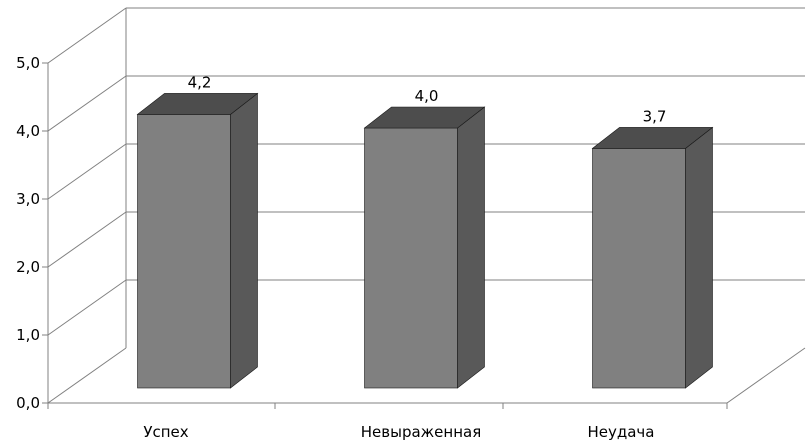 The width and height of the screenshot is (811, 443). I want to click on y-tick-label: 5,0, so click(28, 63).